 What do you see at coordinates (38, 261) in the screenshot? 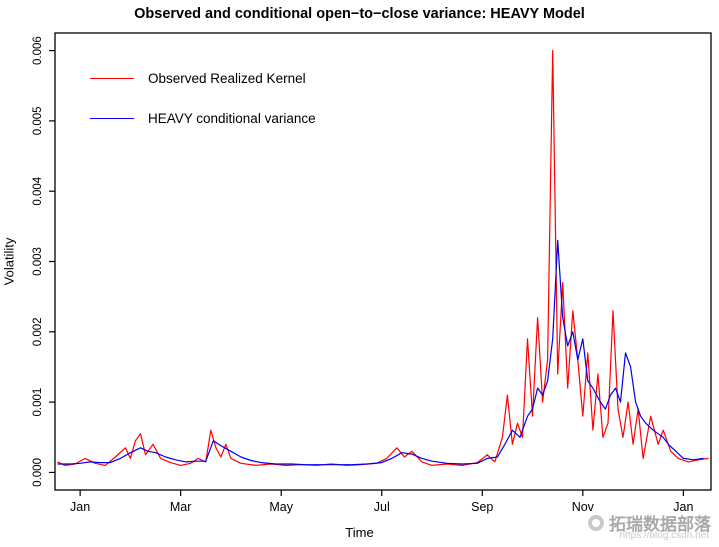
I see `y-tick-label: 0.003` at bounding box center [38, 261].